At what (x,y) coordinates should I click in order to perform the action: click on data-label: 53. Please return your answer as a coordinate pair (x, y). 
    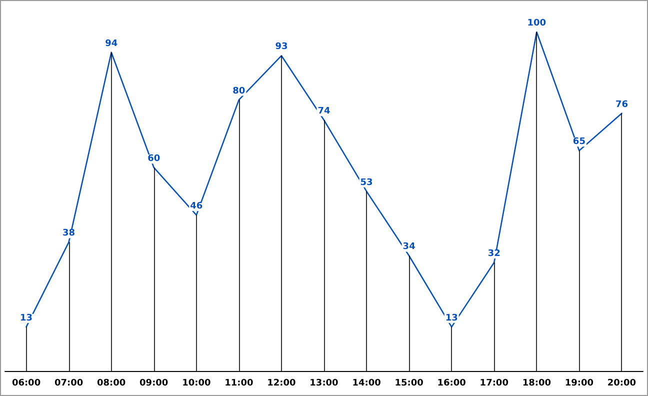
    Looking at the image, I should click on (366, 183).